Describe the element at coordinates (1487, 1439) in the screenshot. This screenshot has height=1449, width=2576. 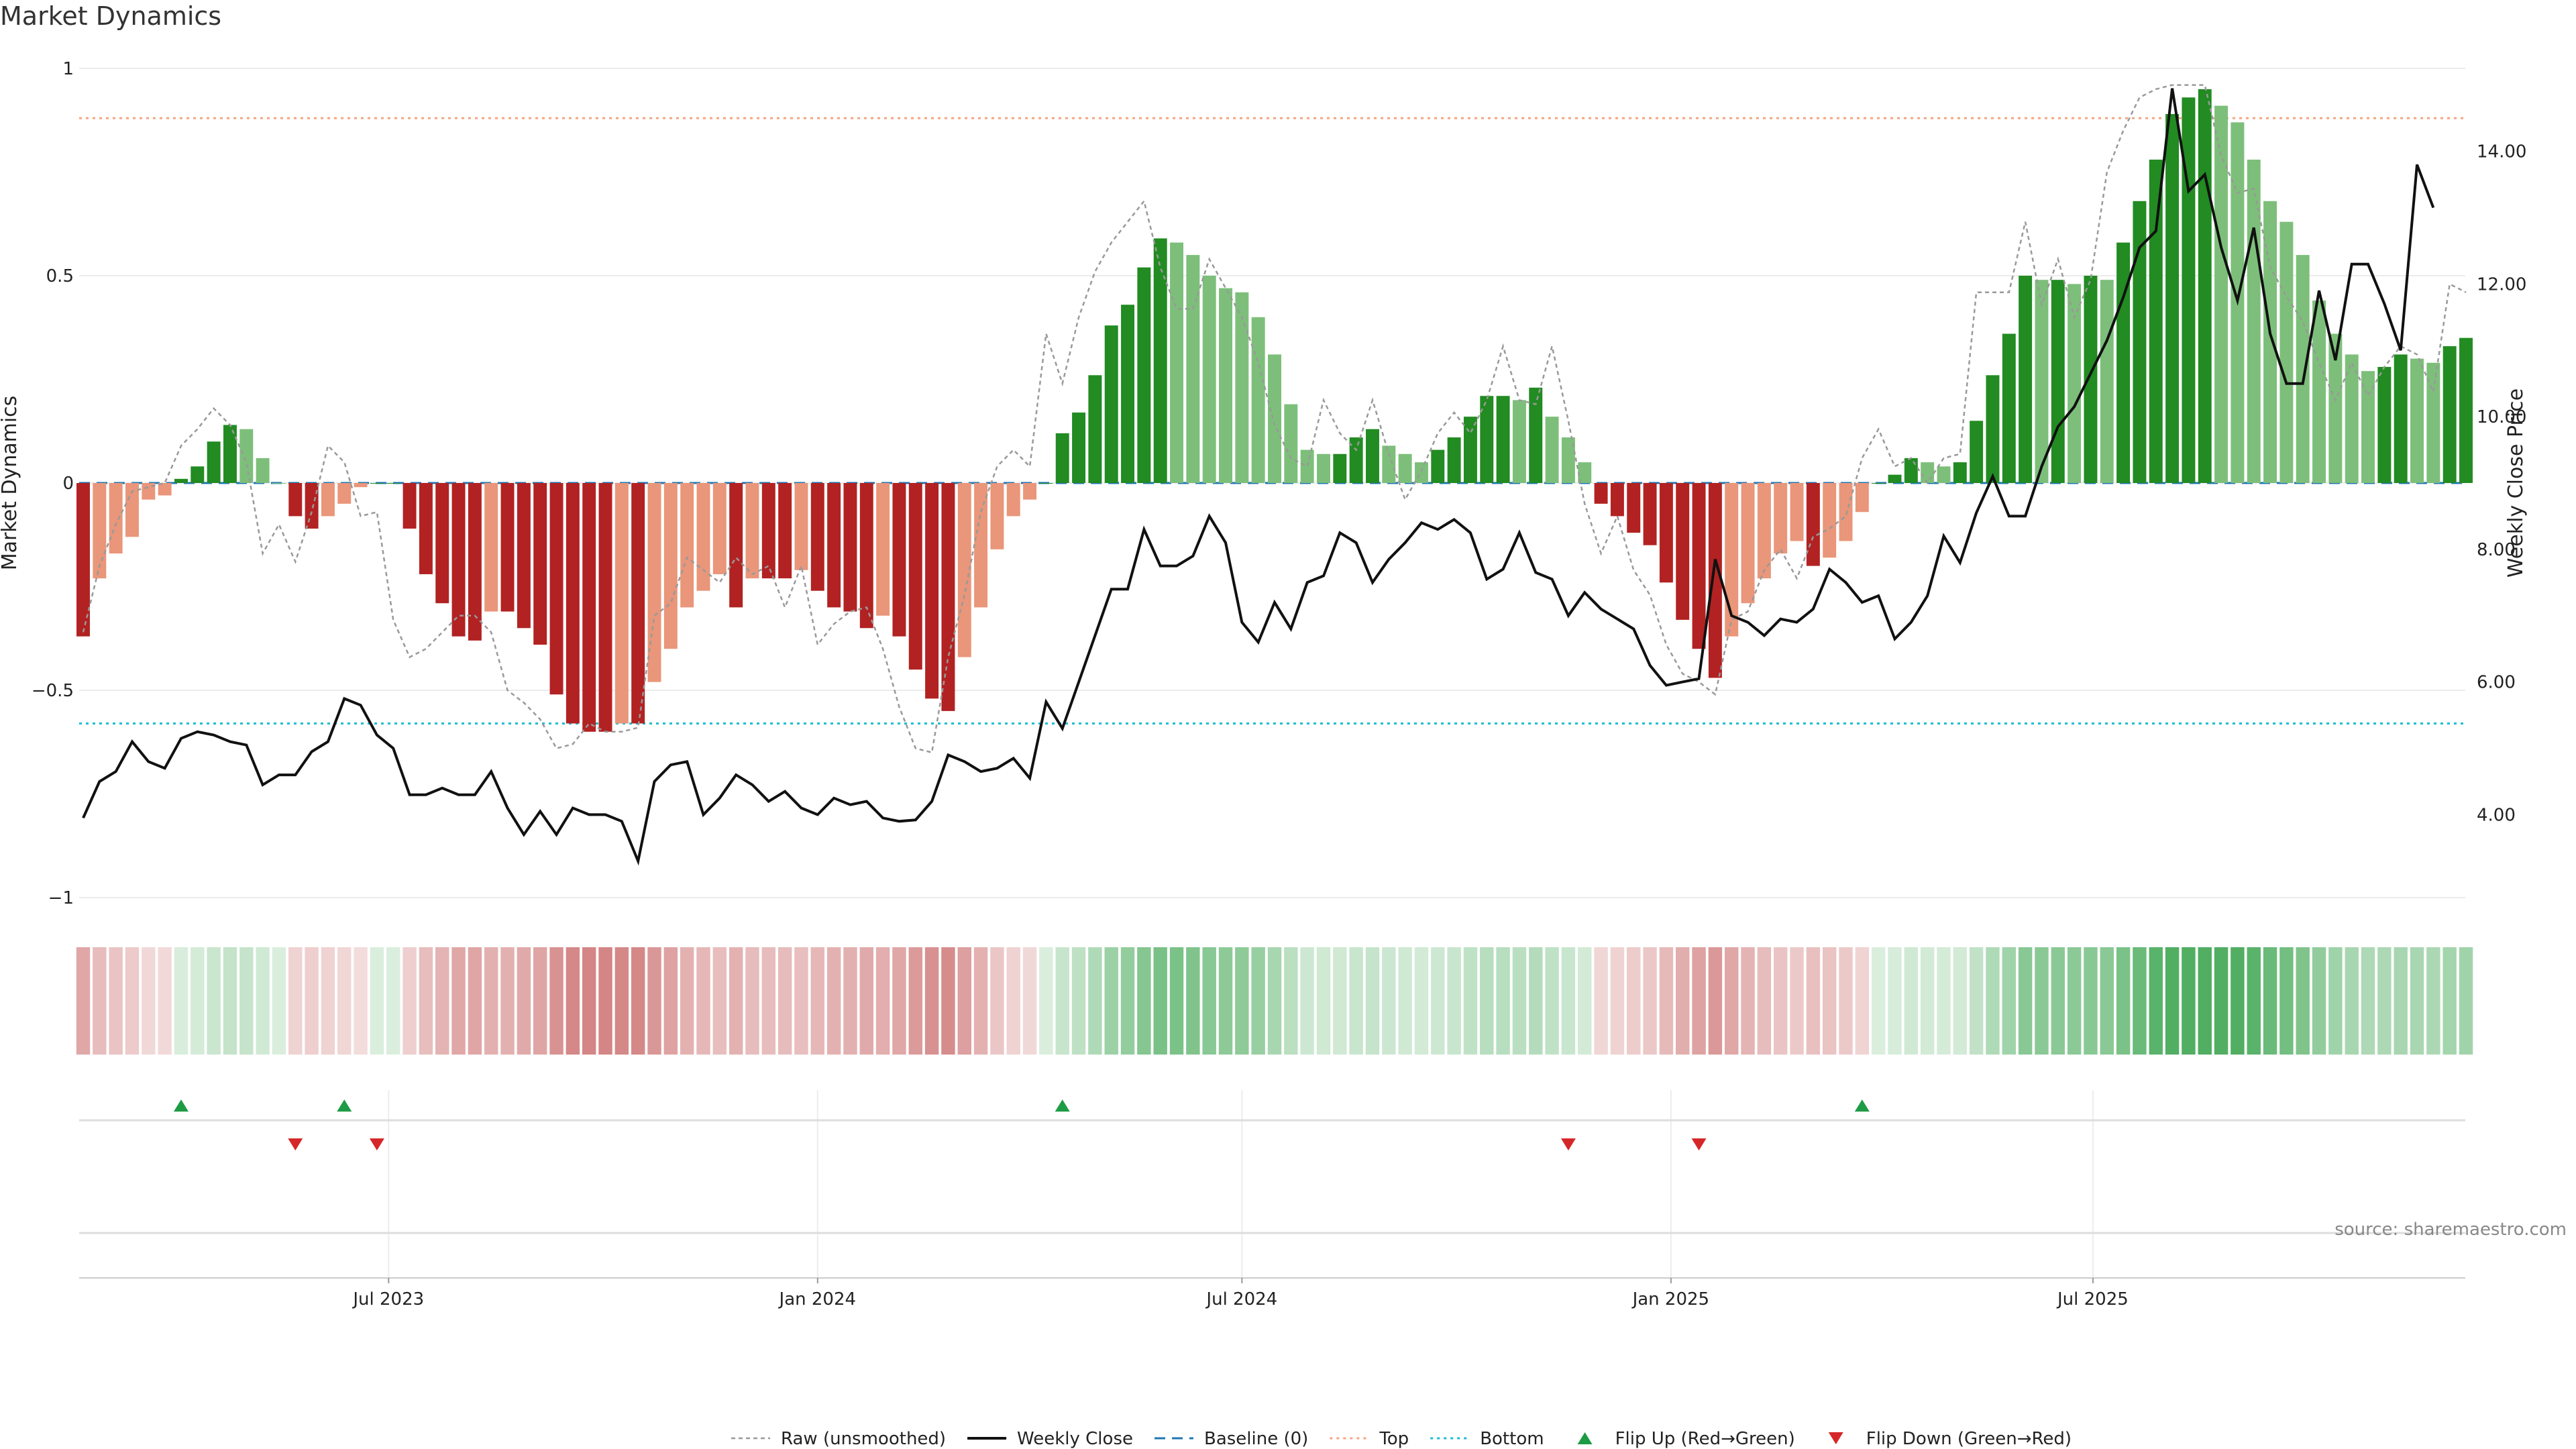
I see `legend-item-bottom: Bottom` at that location.